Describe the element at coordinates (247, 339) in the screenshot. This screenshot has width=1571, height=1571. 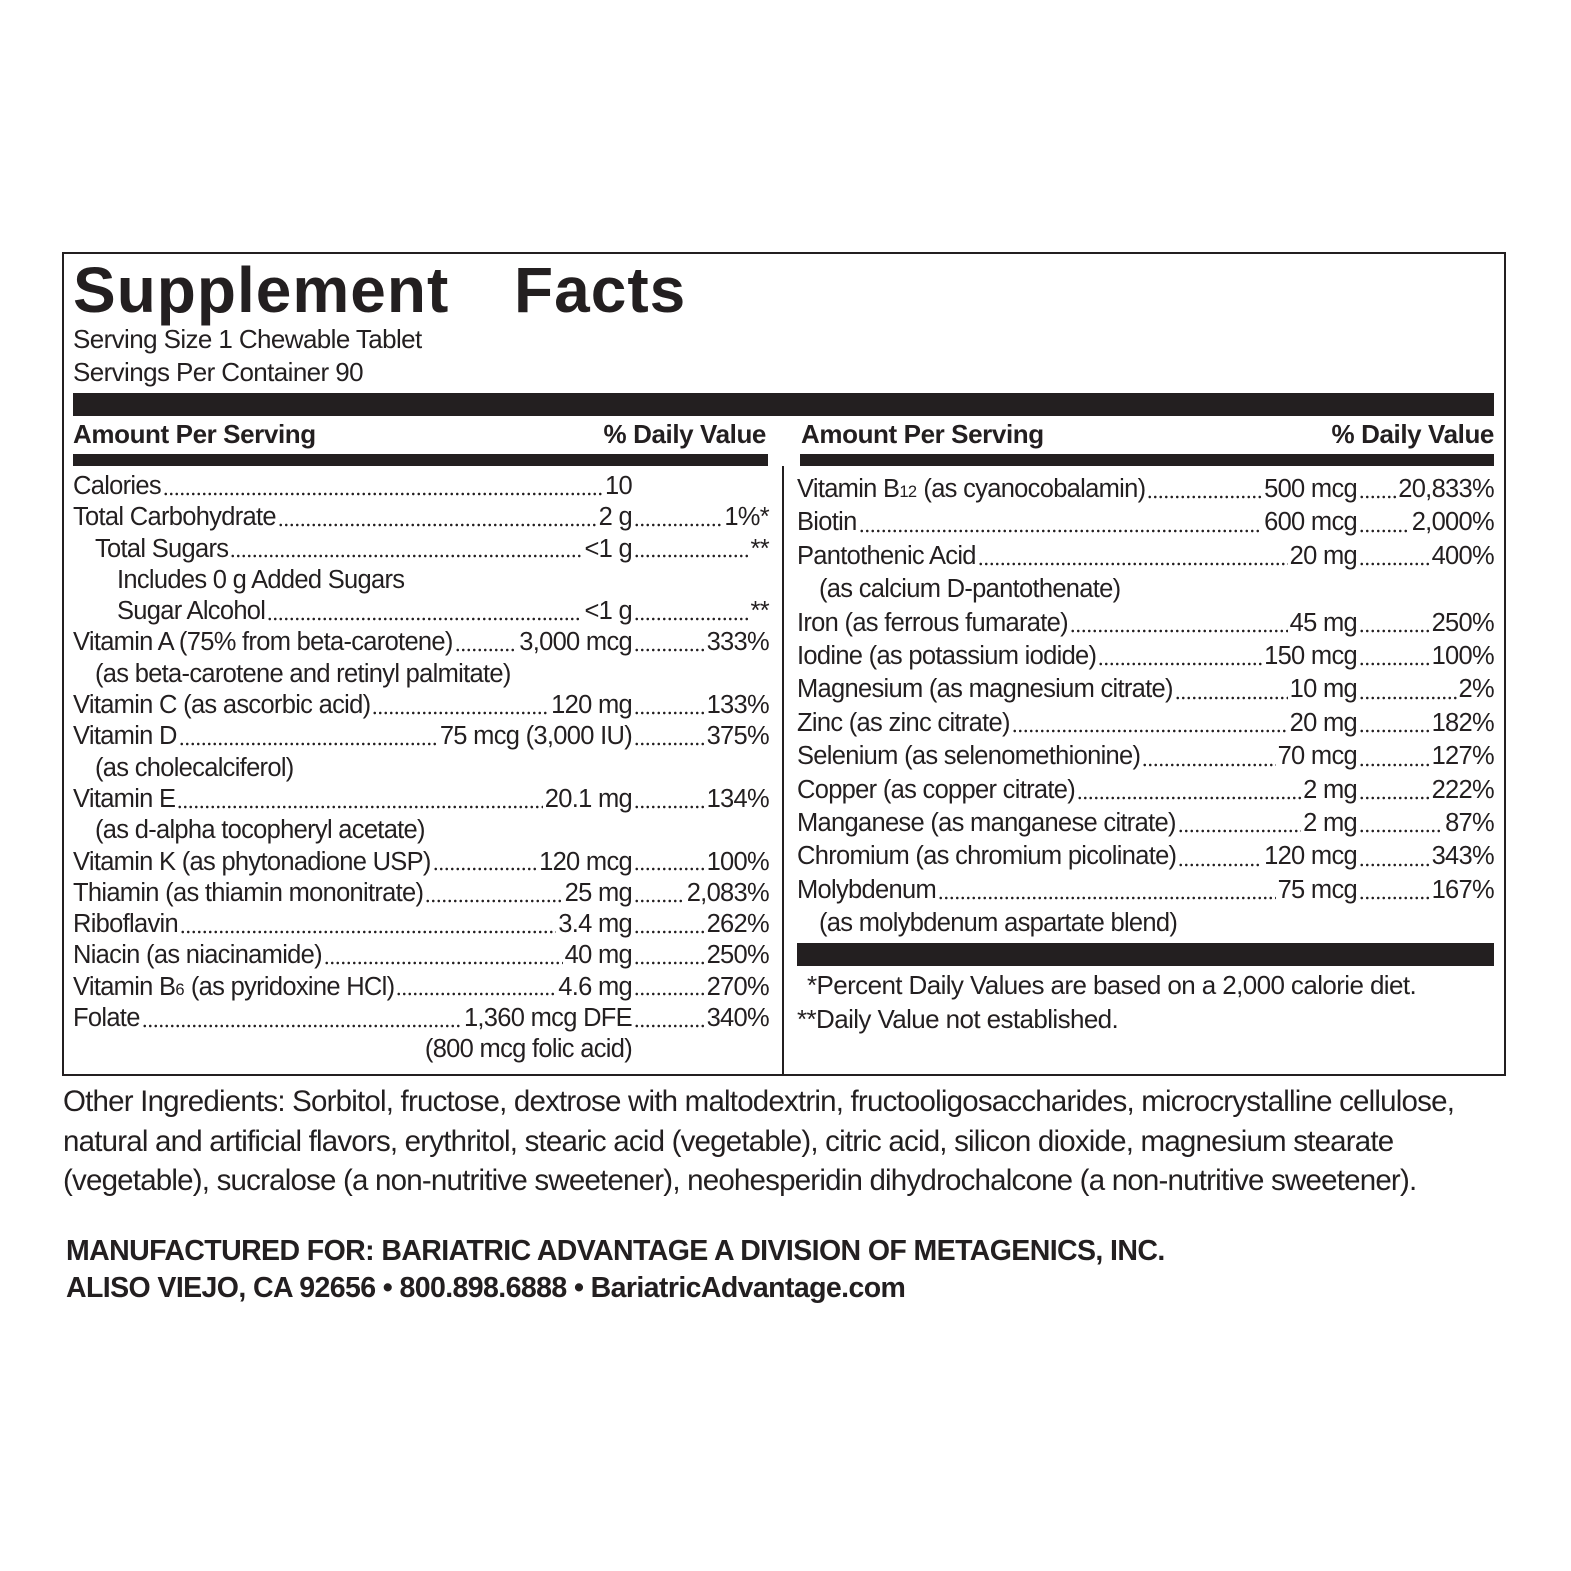
I see `serving-size: Serving Size 1 Chewable Tablet` at that location.